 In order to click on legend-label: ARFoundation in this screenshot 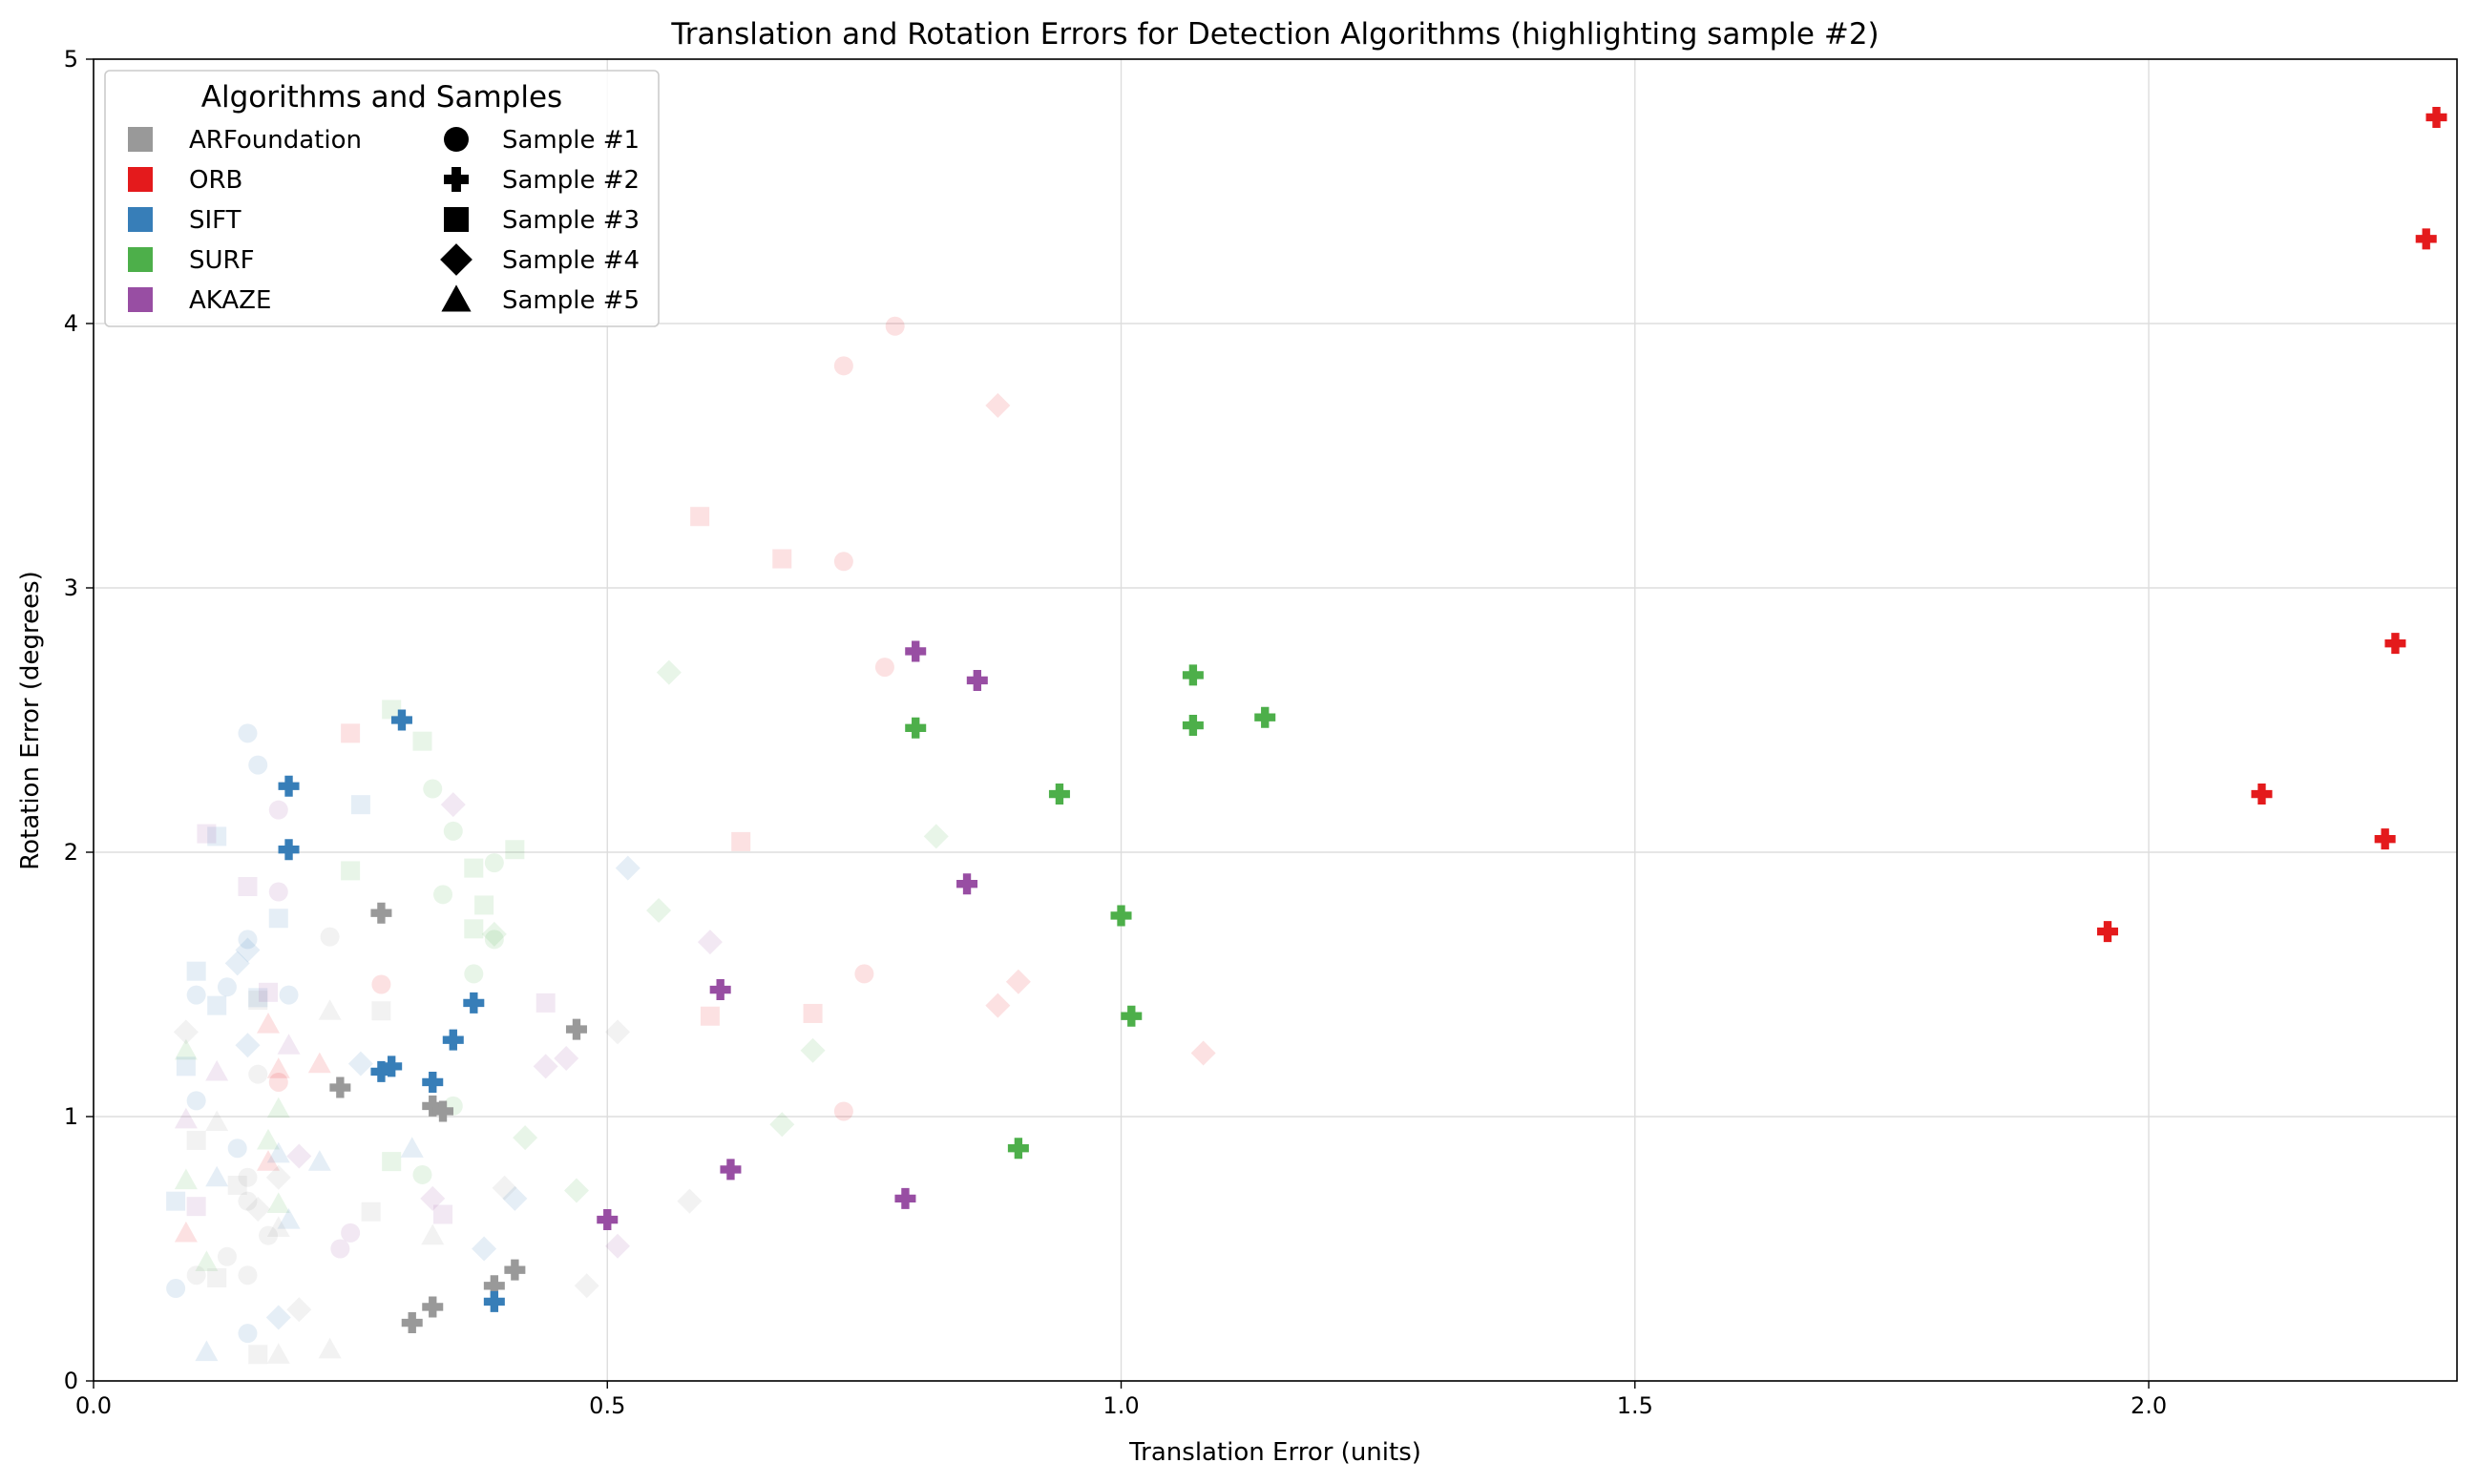, I will do `click(276, 140)`.